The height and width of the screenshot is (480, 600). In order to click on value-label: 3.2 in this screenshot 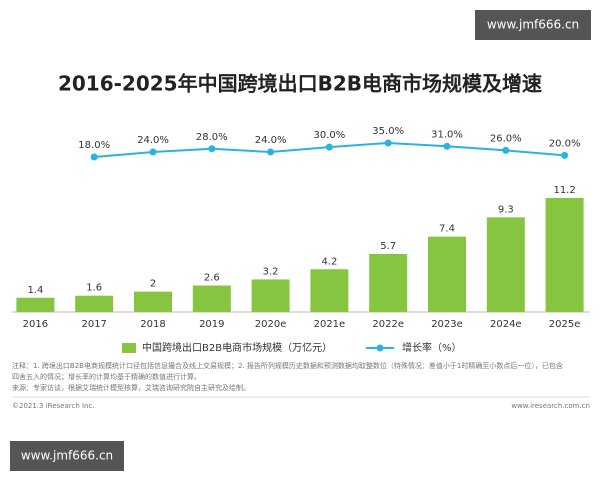, I will do `click(271, 271)`.